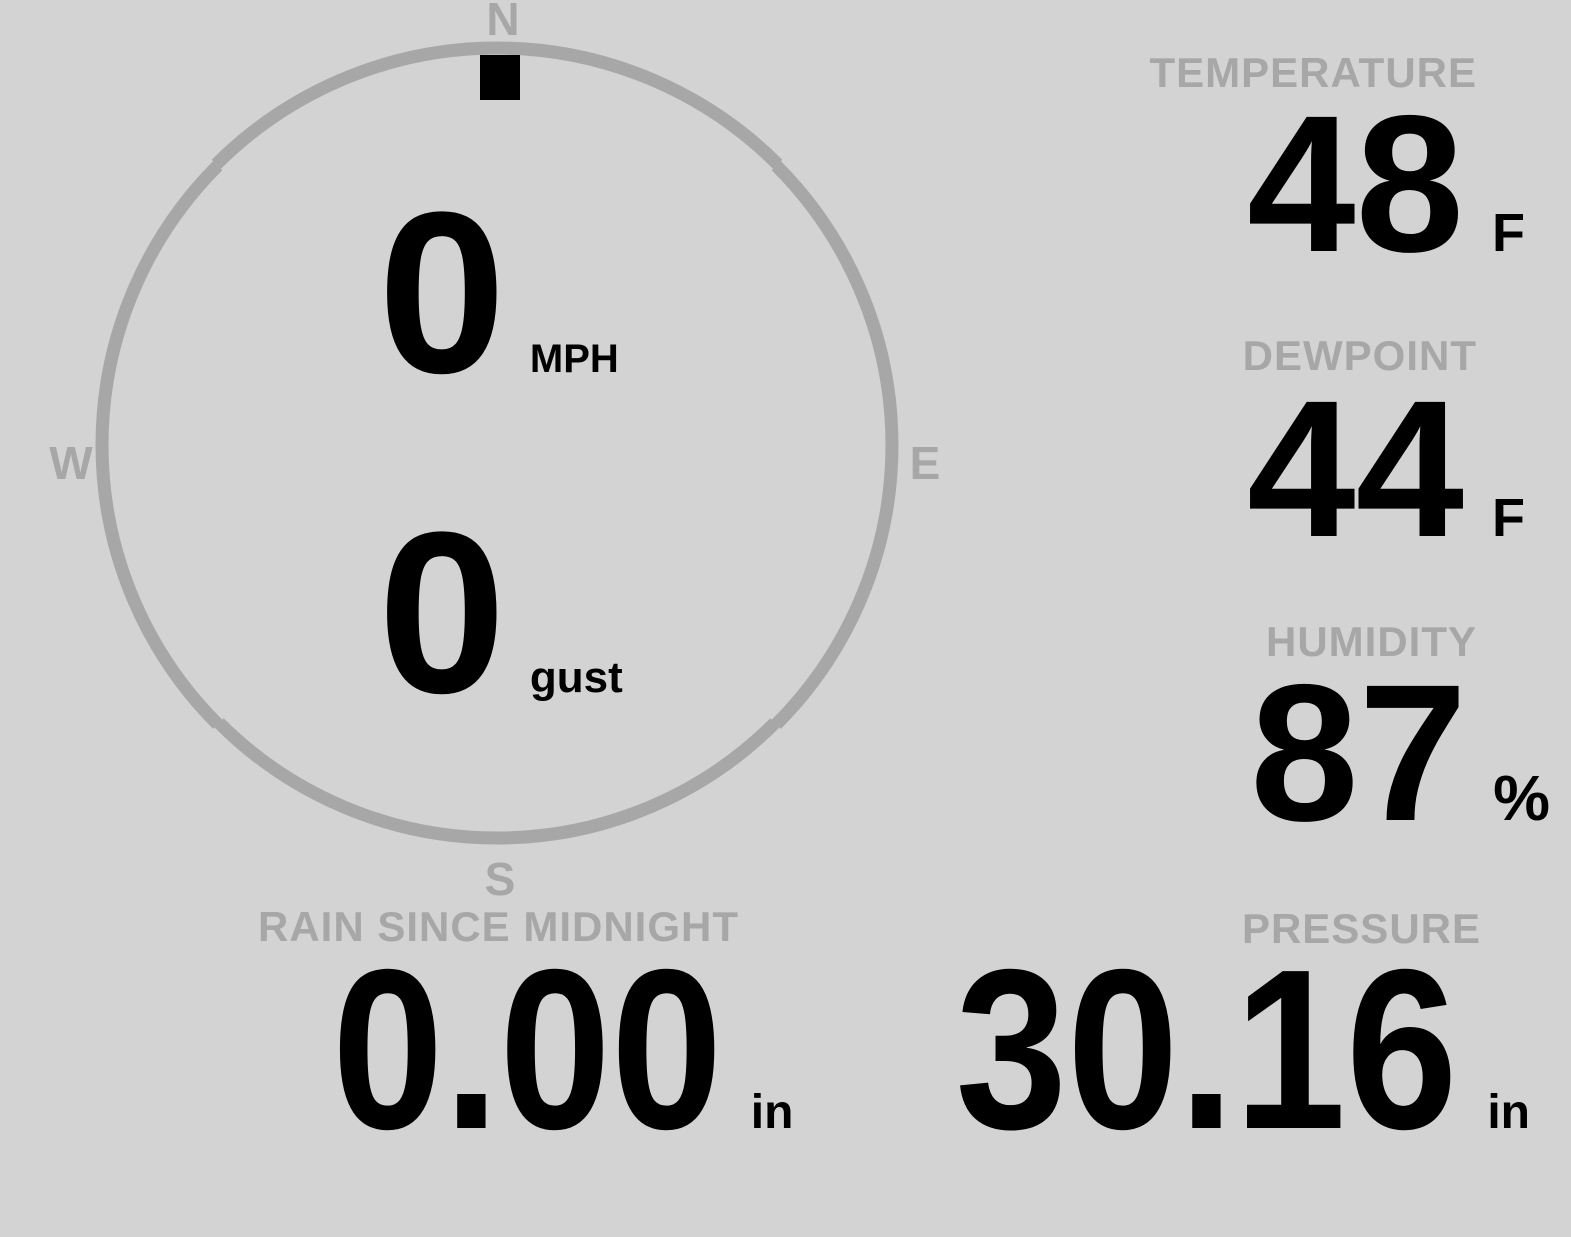  I want to click on dewpoint-label: DEWPOINT, so click(1359, 355).